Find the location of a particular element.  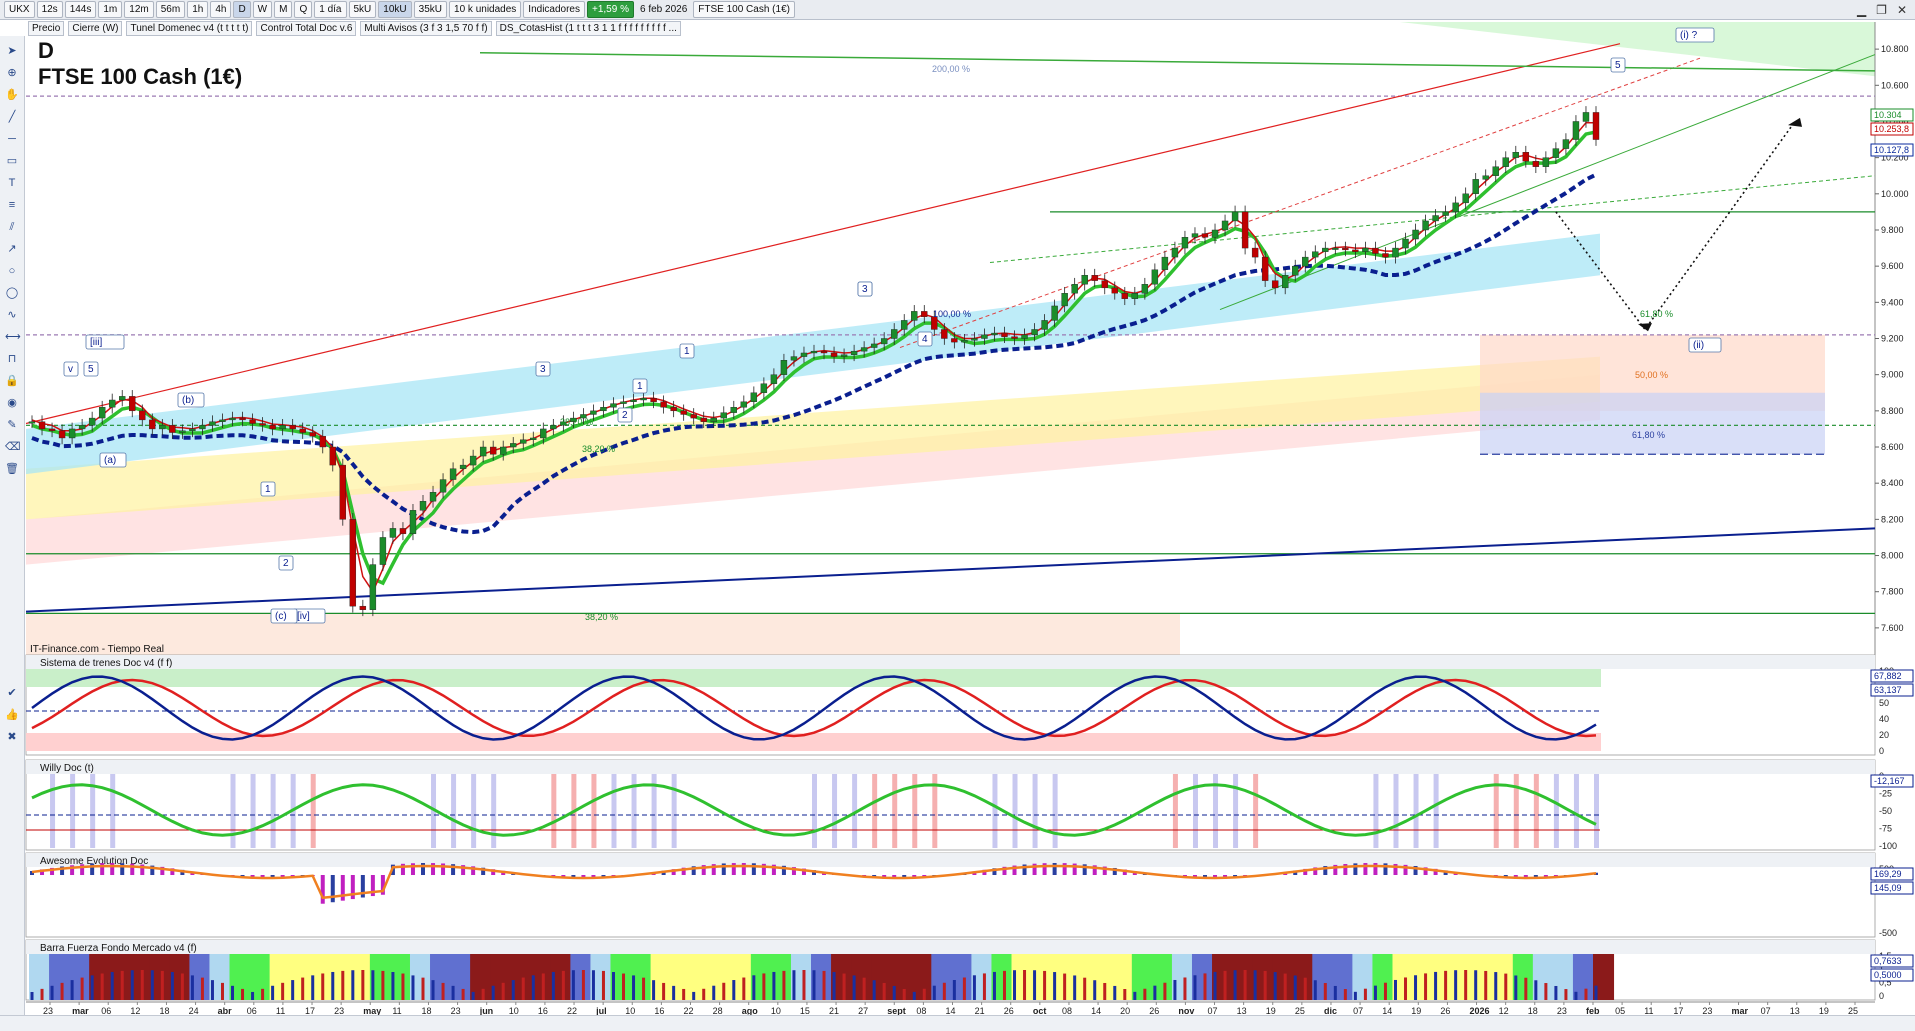

price-tick-label: 9.000 is located at coordinates (1892, 375).